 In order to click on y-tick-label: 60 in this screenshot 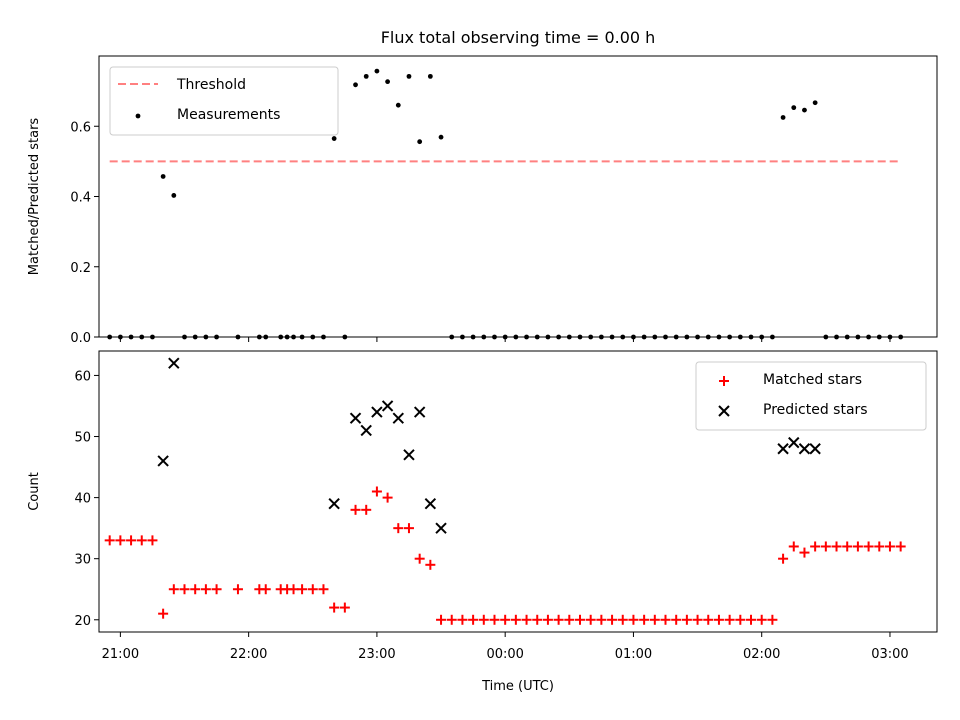, I will do `click(82, 376)`.